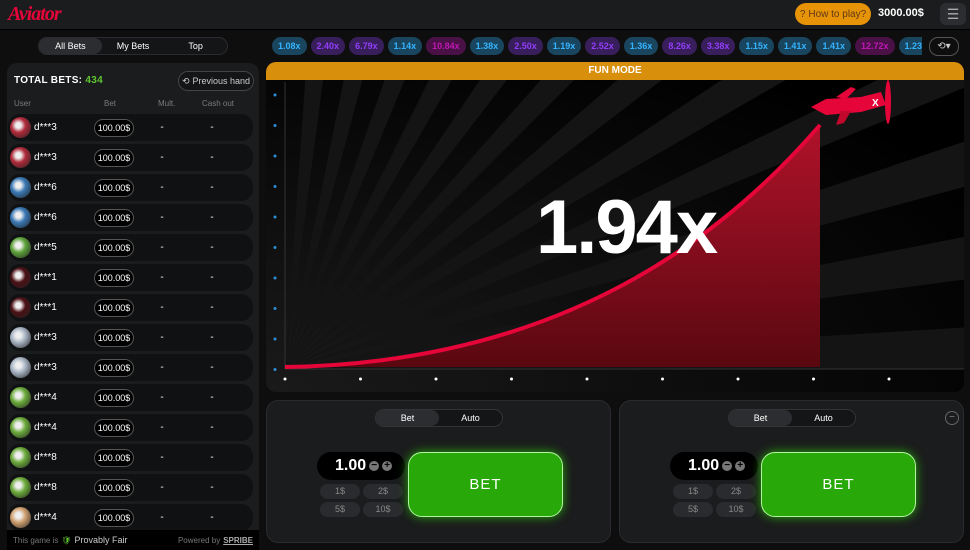 This screenshot has width=970, height=550. Describe the element at coordinates (130, 277) in the screenshot. I see `bet-row: d***1 100.00$ - -` at that location.